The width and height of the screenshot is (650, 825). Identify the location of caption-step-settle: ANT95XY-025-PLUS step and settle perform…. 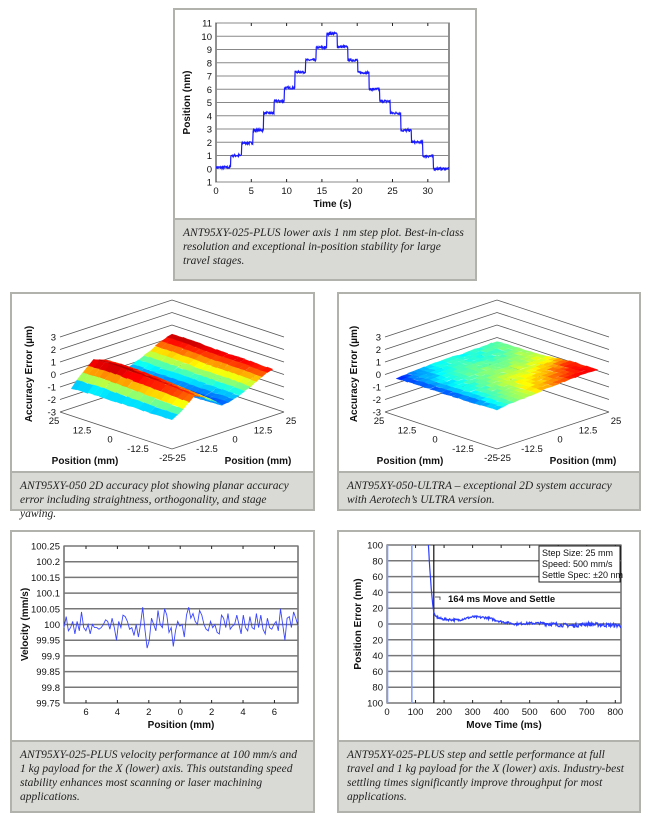
(489, 775).